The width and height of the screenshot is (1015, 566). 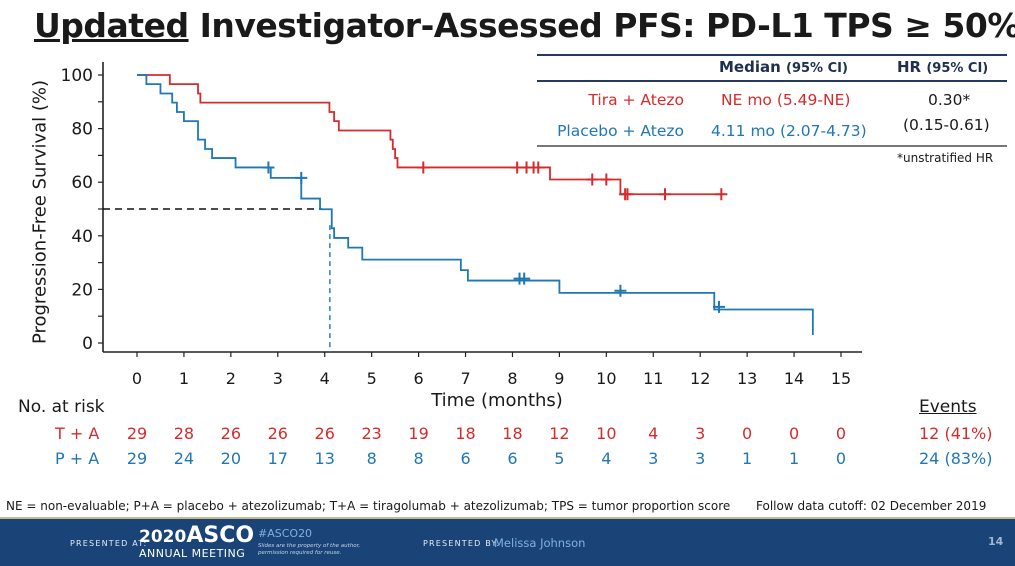 I want to click on y-tick-label: 0, so click(x=87, y=344).